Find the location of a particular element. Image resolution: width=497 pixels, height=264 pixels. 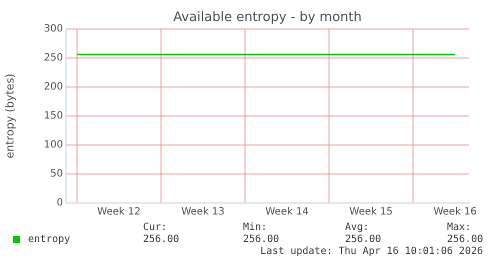

text: Avg: is located at coordinates (357, 227).